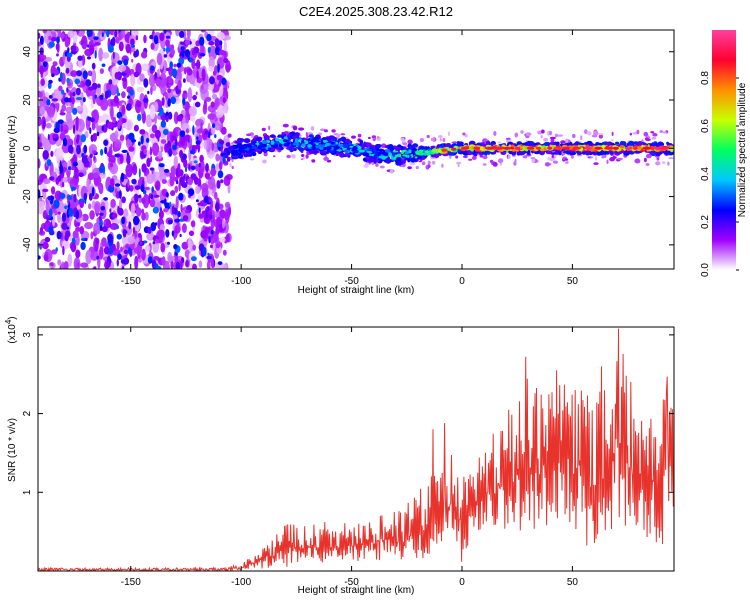  What do you see at coordinates (448, 148) in the screenshot?
I see `signal-ridge` at bounding box center [448, 148].